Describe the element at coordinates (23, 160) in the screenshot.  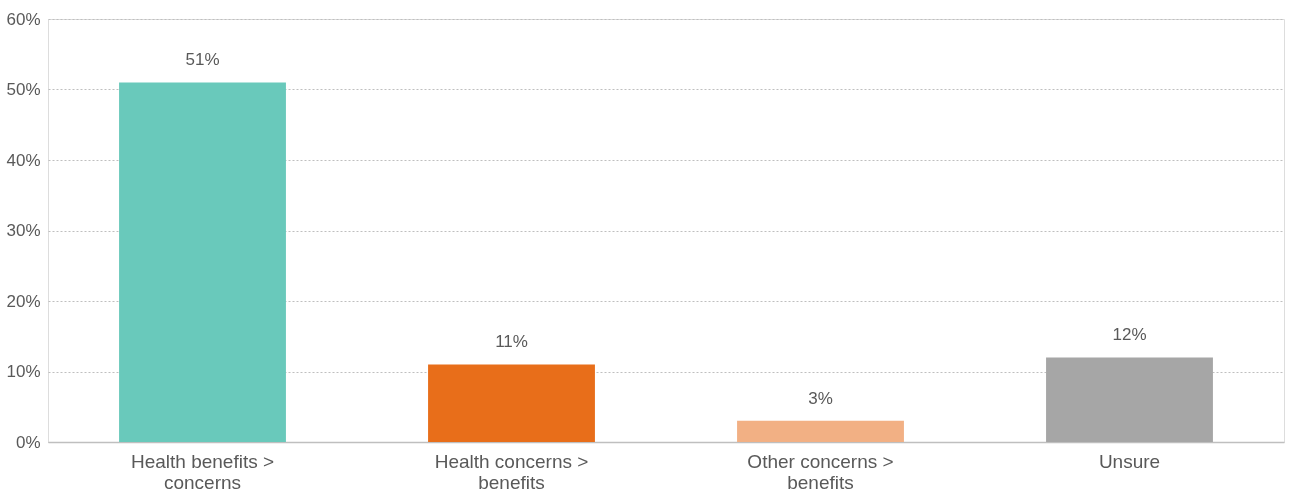
I see `y-tick-label: 40%` at that location.